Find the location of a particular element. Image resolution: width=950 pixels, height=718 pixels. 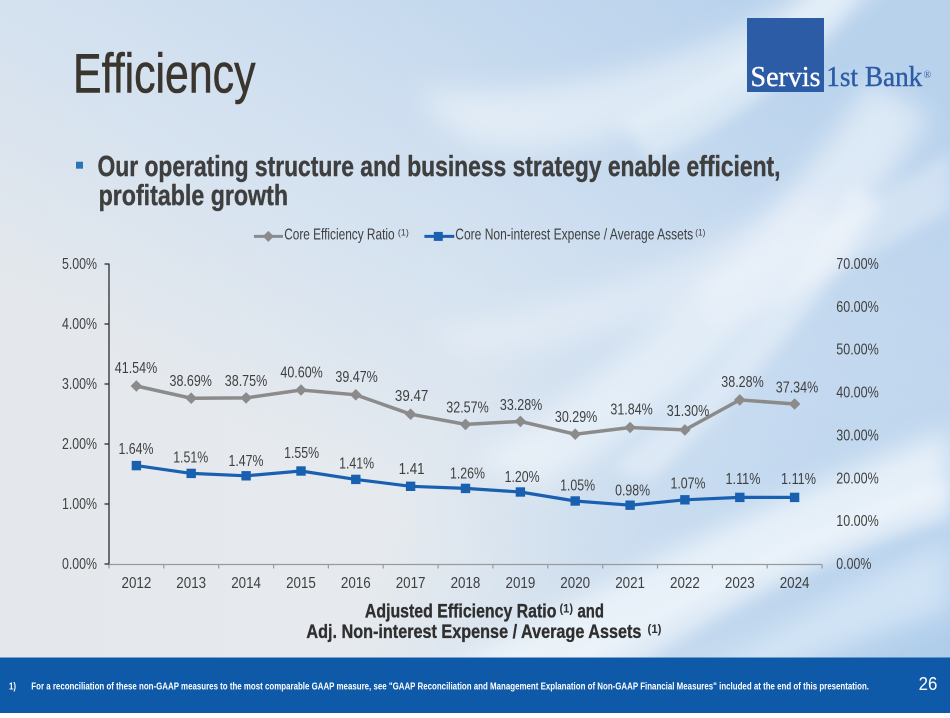

svg-text: 2021 is located at coordinates (630, 583).